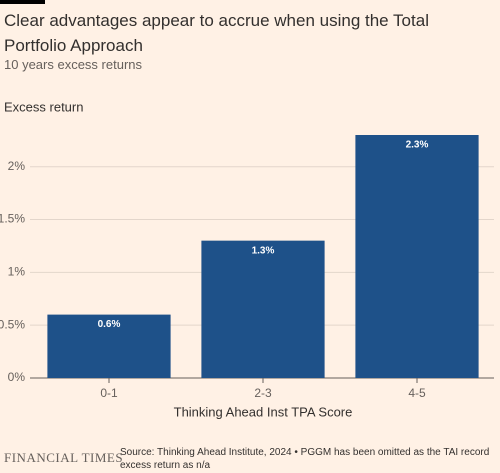 This screenshot has height=473, width=500. I want to click on value-label: 1.3%, so click(263, 250).